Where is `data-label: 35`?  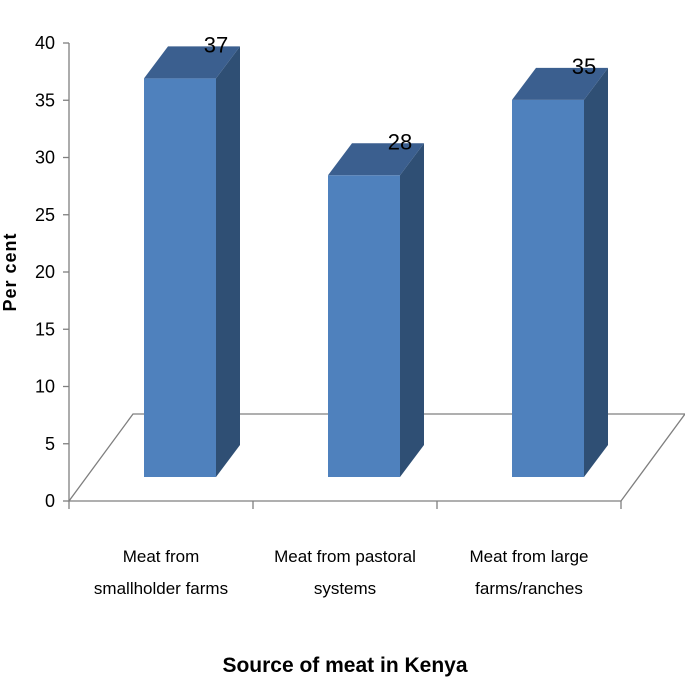
data-label: 35 is located at coordinates (584, 66).